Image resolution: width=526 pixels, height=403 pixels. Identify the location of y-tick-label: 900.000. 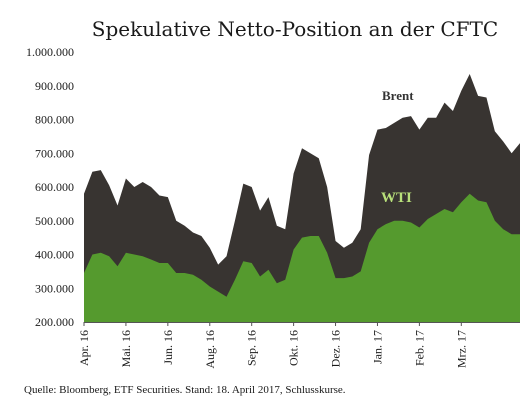
(54, 86).